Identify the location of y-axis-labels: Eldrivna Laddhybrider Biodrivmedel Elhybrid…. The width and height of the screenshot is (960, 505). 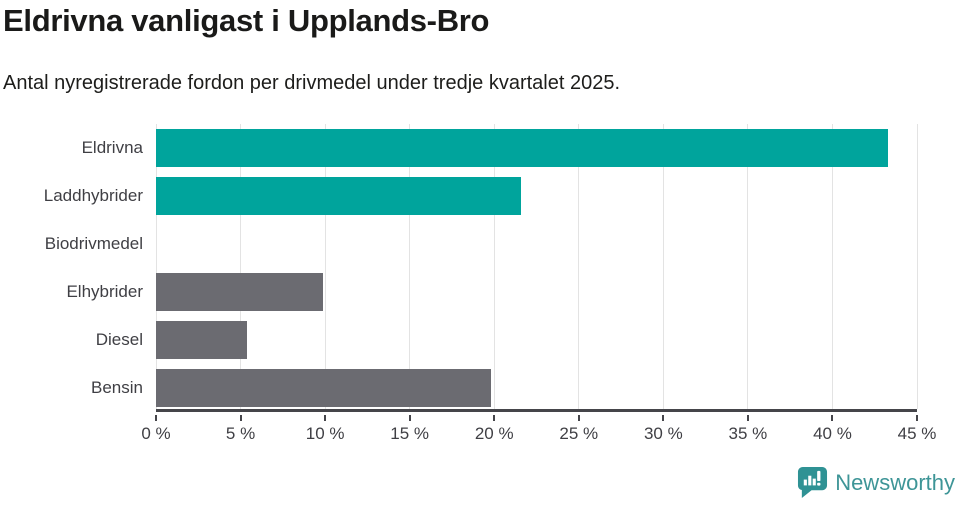
(71, 268).